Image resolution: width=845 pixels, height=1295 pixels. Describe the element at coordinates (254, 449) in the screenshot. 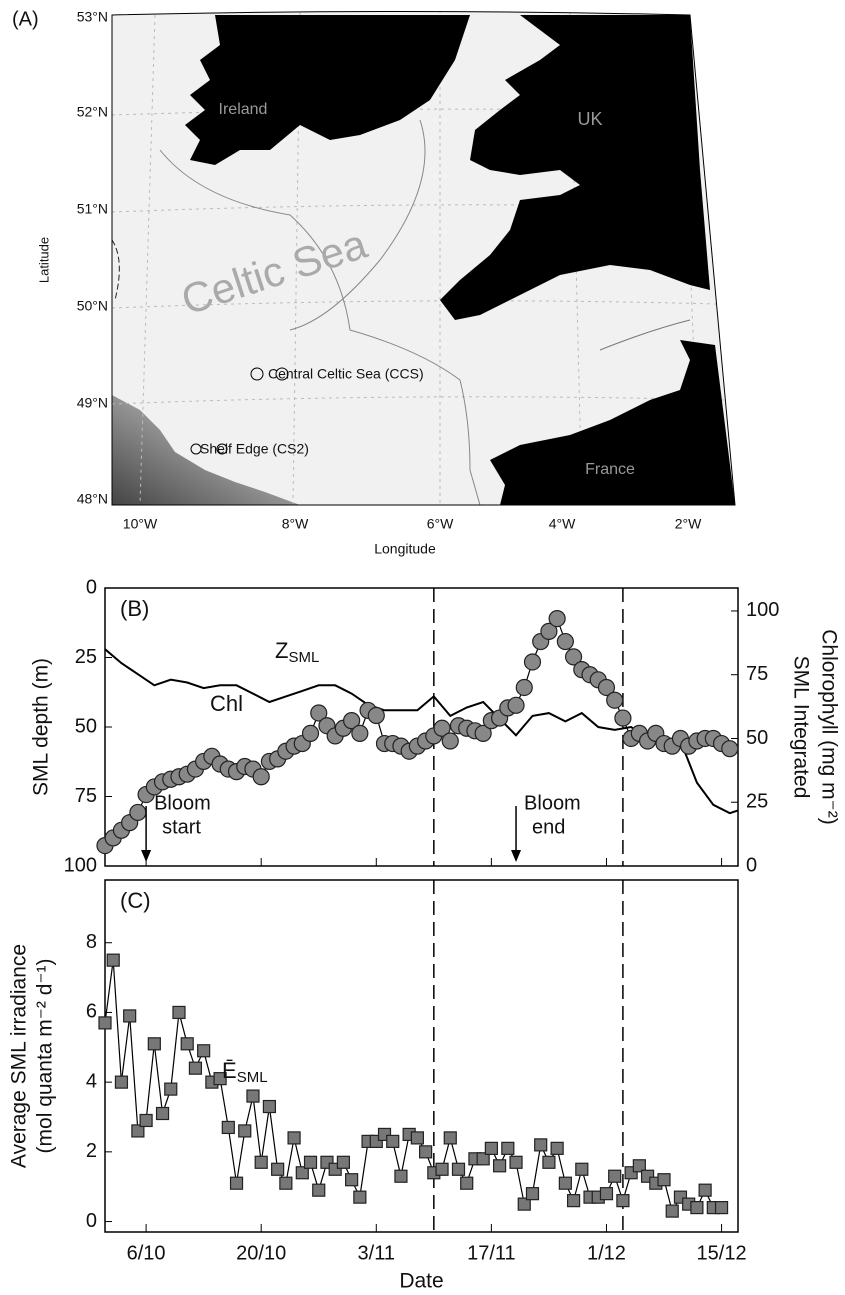

I see `station-label: Shelf Edge (CS2)` at that location.